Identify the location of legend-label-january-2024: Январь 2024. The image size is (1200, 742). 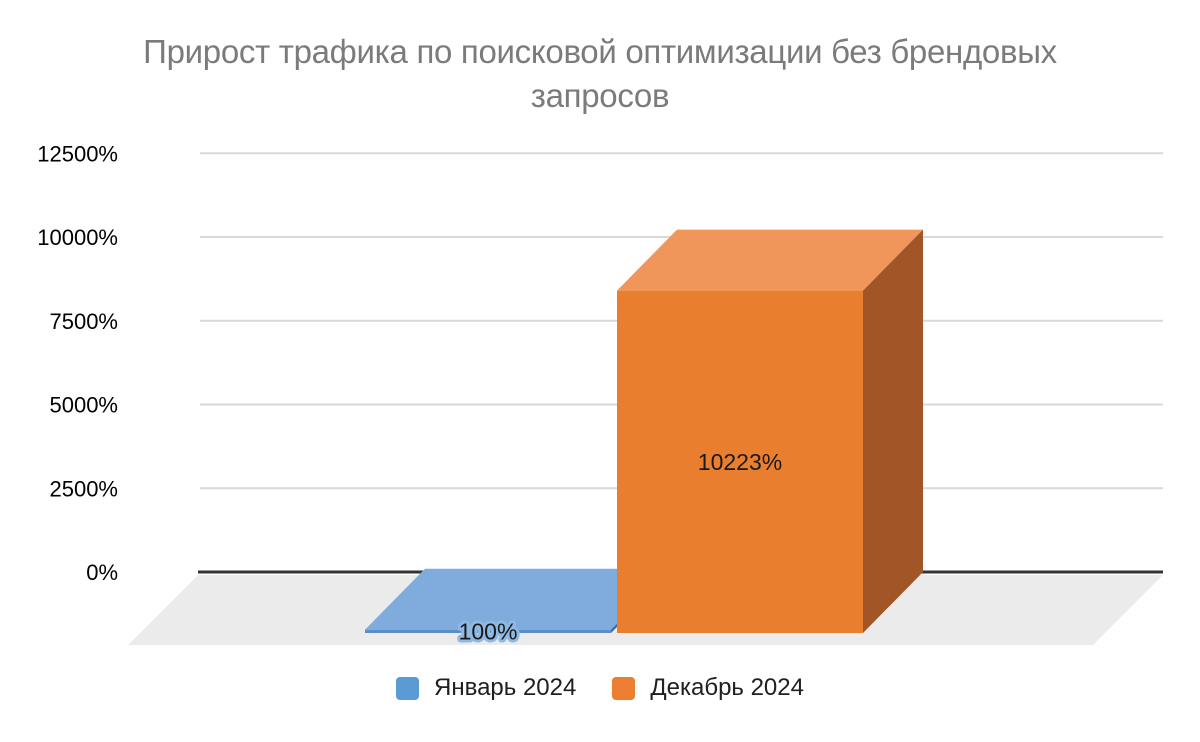
(505, 687).